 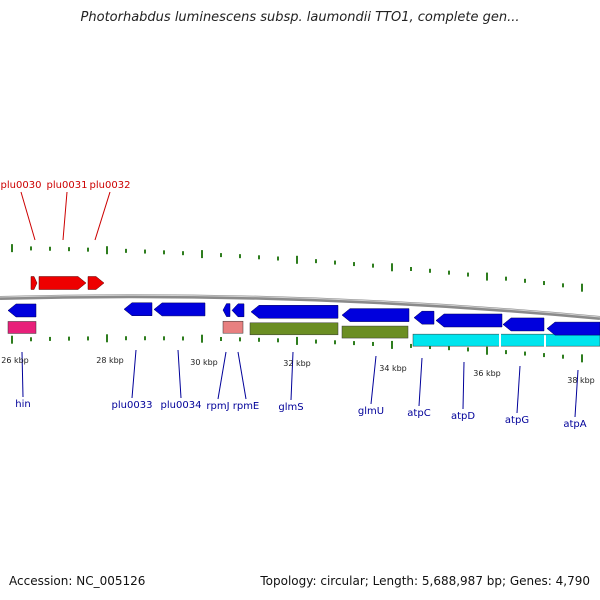 What do you see at coordinates (217, 406) in the screenshot?
I see `gene-label-rpmJ: rpmJ` at bounding box center [217, 406].